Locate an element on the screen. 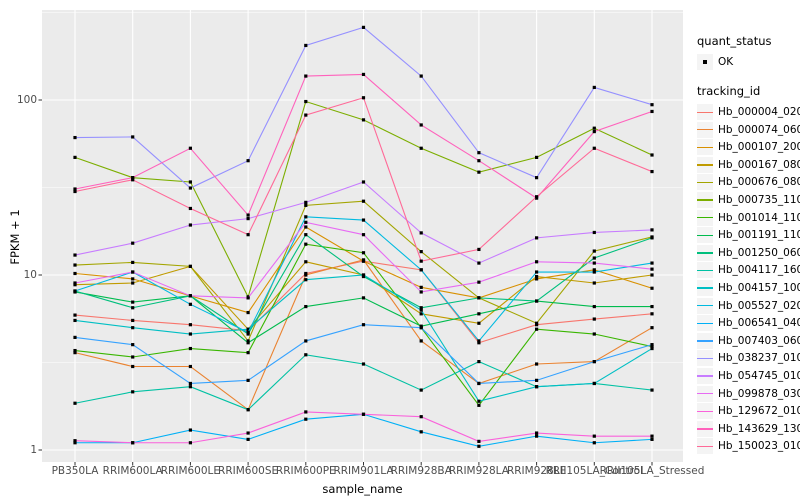  y-tick-label-1: 1 is located at coordinates (33, 450).